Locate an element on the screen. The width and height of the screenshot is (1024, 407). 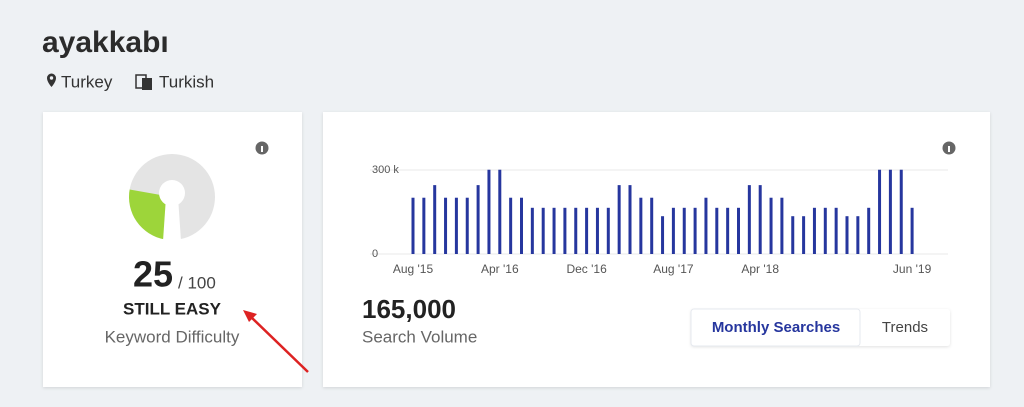
annotation-arrowhead is located at coordinates (250, 316).